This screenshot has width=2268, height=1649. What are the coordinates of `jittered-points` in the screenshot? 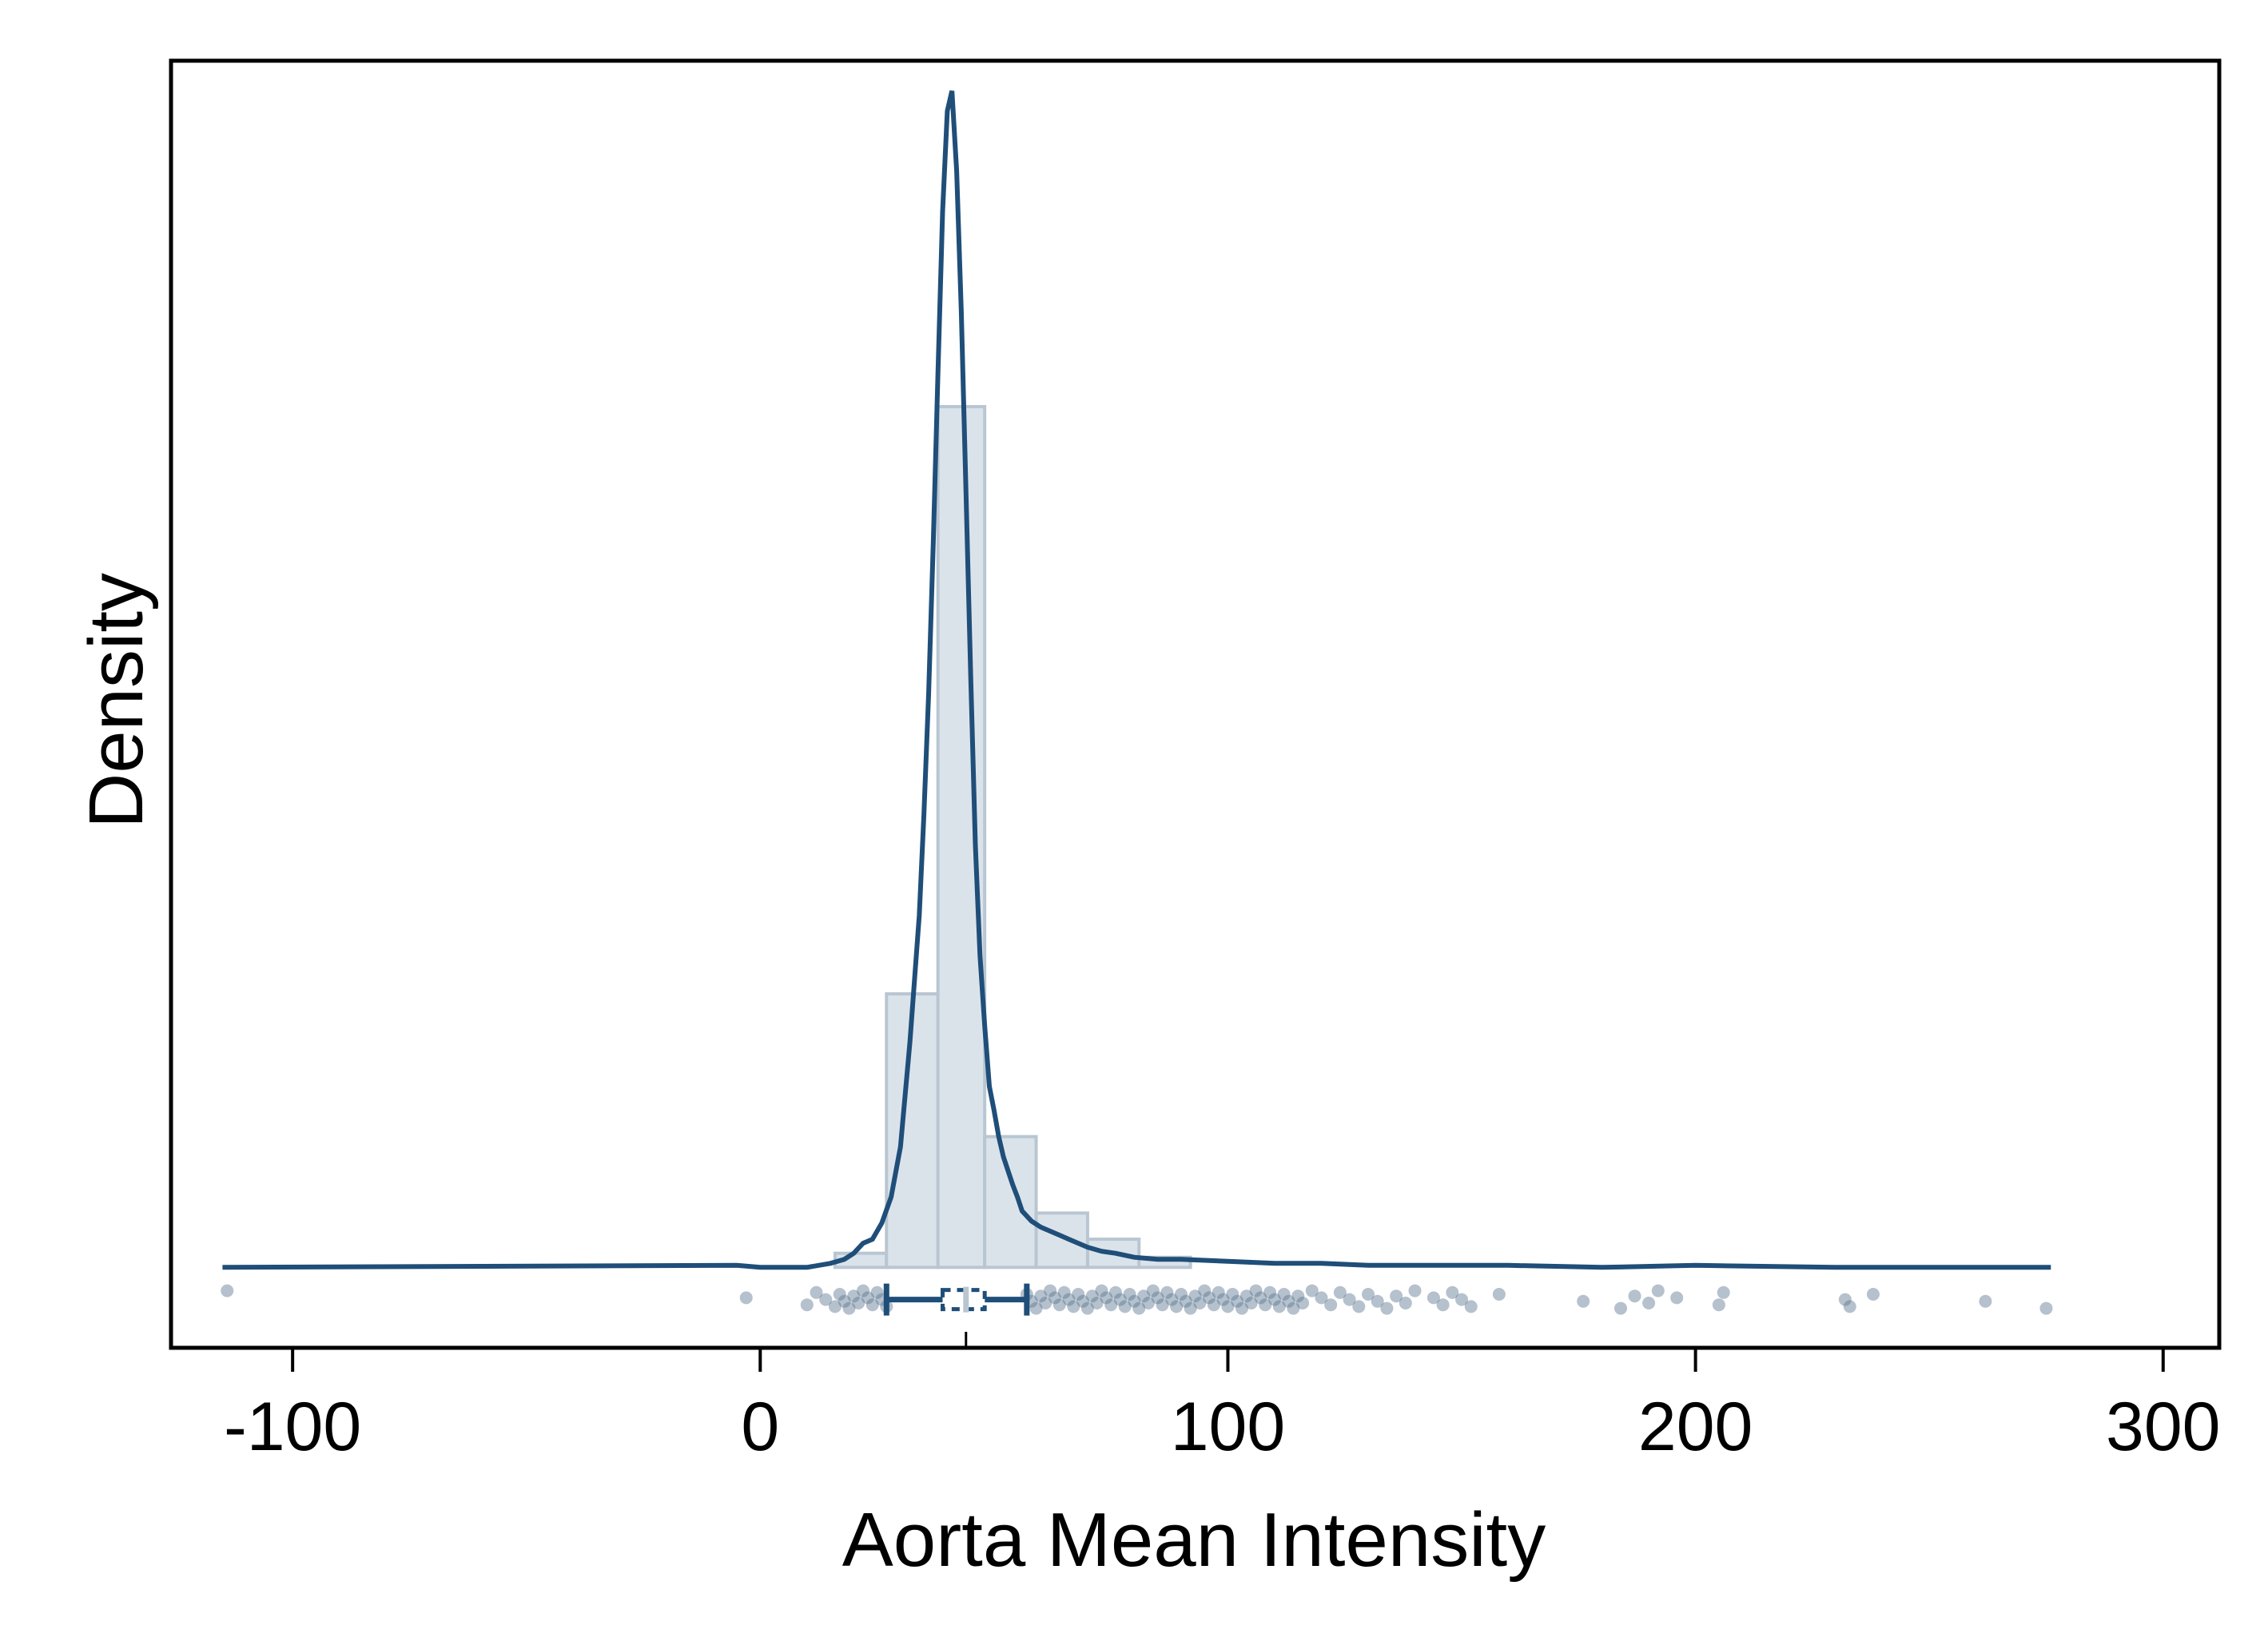 It's located at (1137, 1299).